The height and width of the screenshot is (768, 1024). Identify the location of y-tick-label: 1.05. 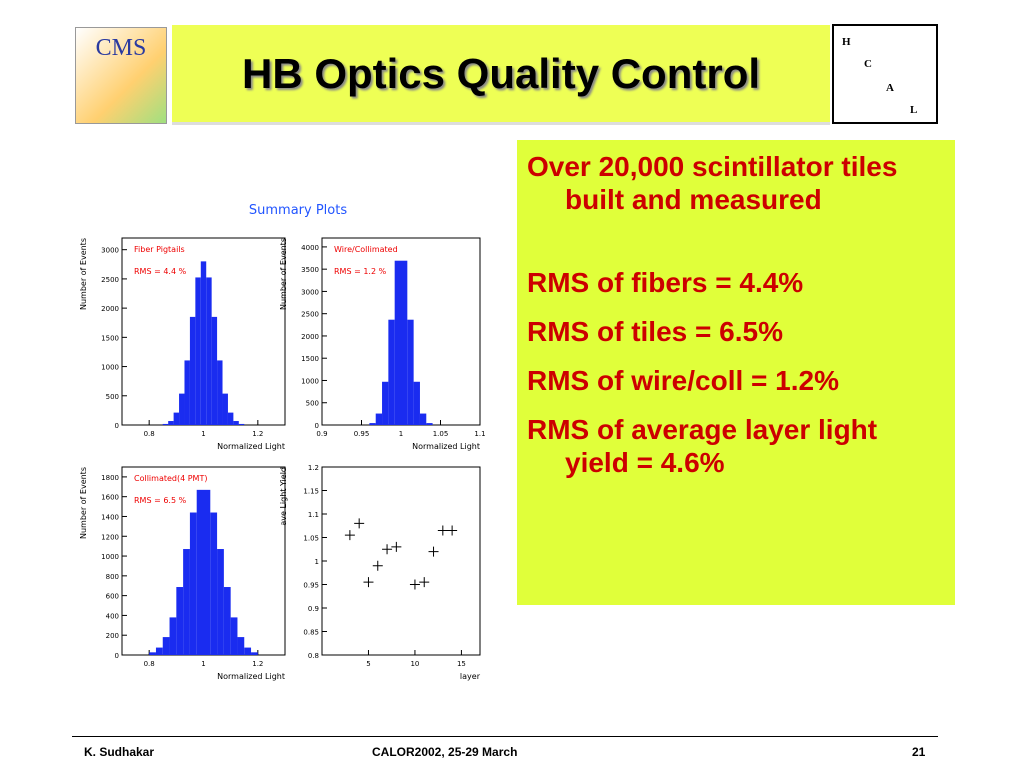
(311, 539).